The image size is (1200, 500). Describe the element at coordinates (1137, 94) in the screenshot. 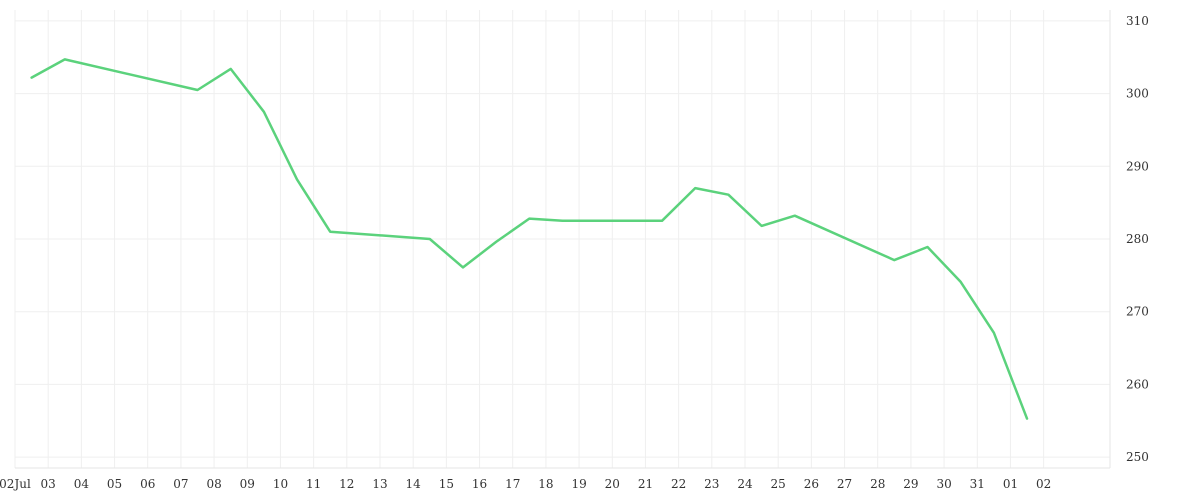

I see `y-tick-label: 300` at that location.